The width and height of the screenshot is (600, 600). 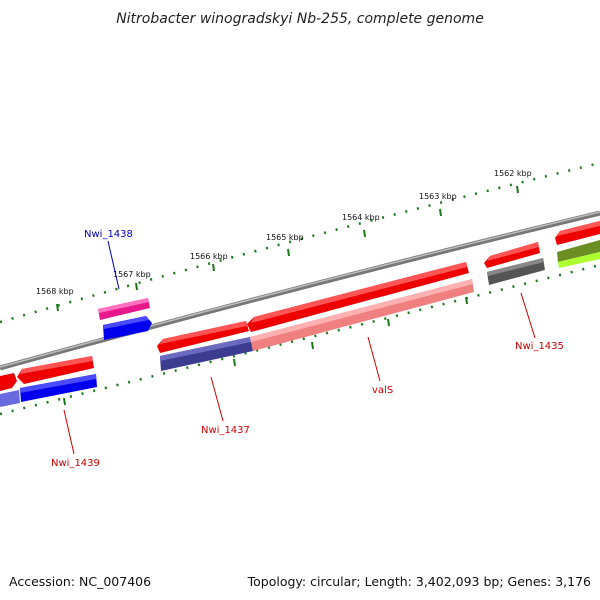 I want to click on block-right-lime, so click(x=579, y=260).